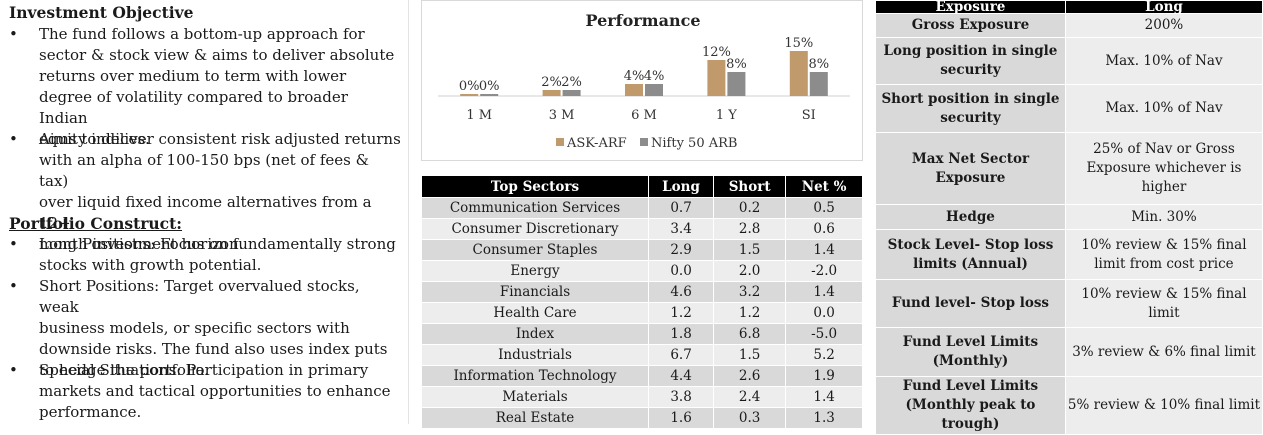 The image size is (1263, 435). What do you see at coordinates (535, 334) in the screenshot?
I see `table-cell: Index` at bounding box center [535, 334].